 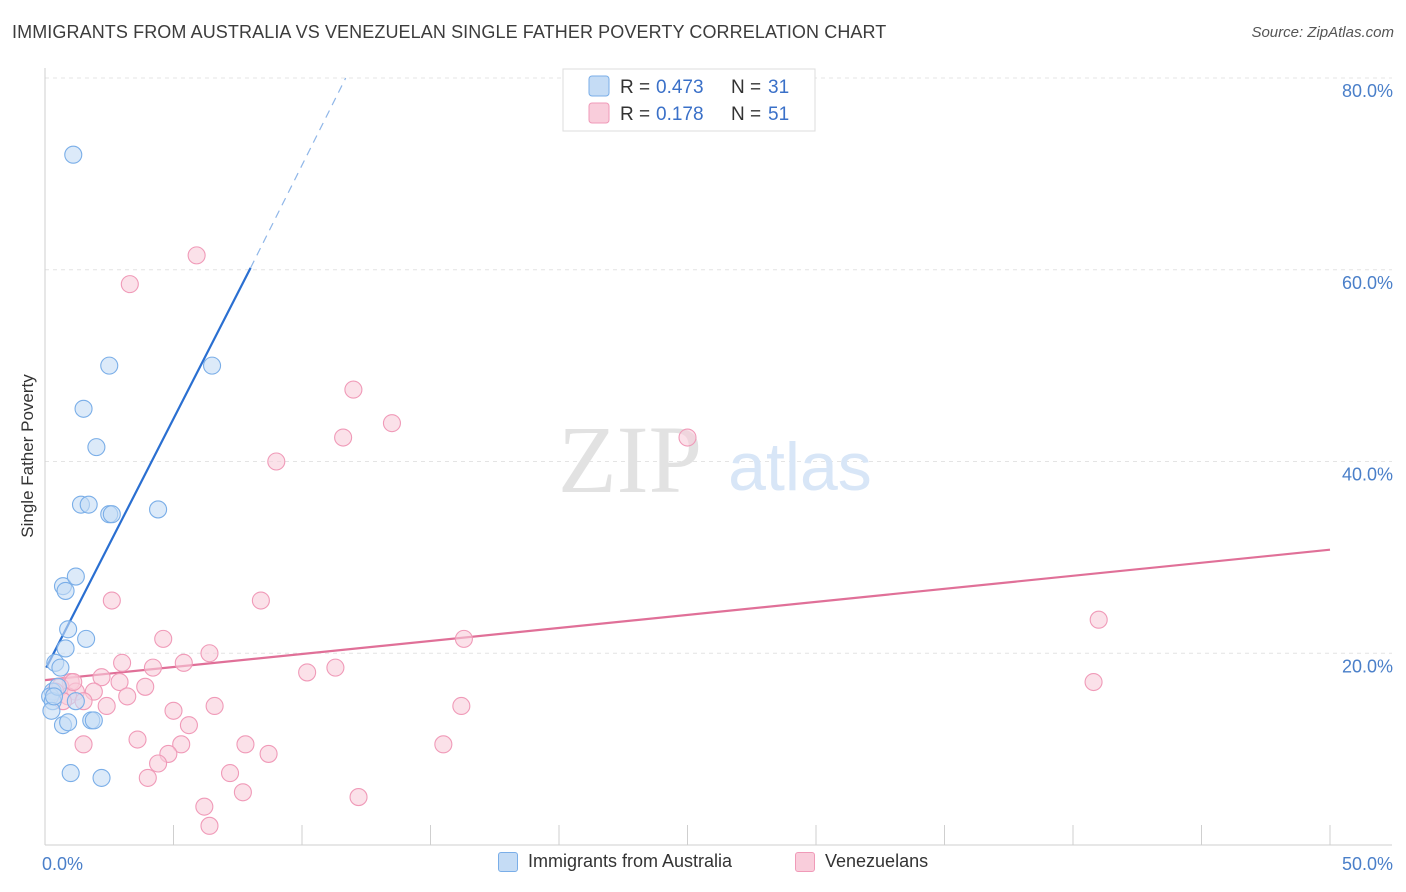 I want to click on series-legend: Immigrants from Australia Venezuelans, so click(x=703, y=865).